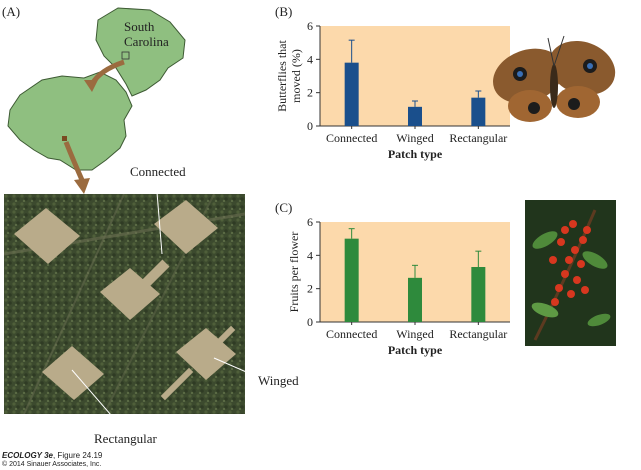 This screenshot has height=470, width=641. What do you see at coordinates (570, 273) in the screenshot?
I see `berry-branch-photo` at bounding box center [570, 273].